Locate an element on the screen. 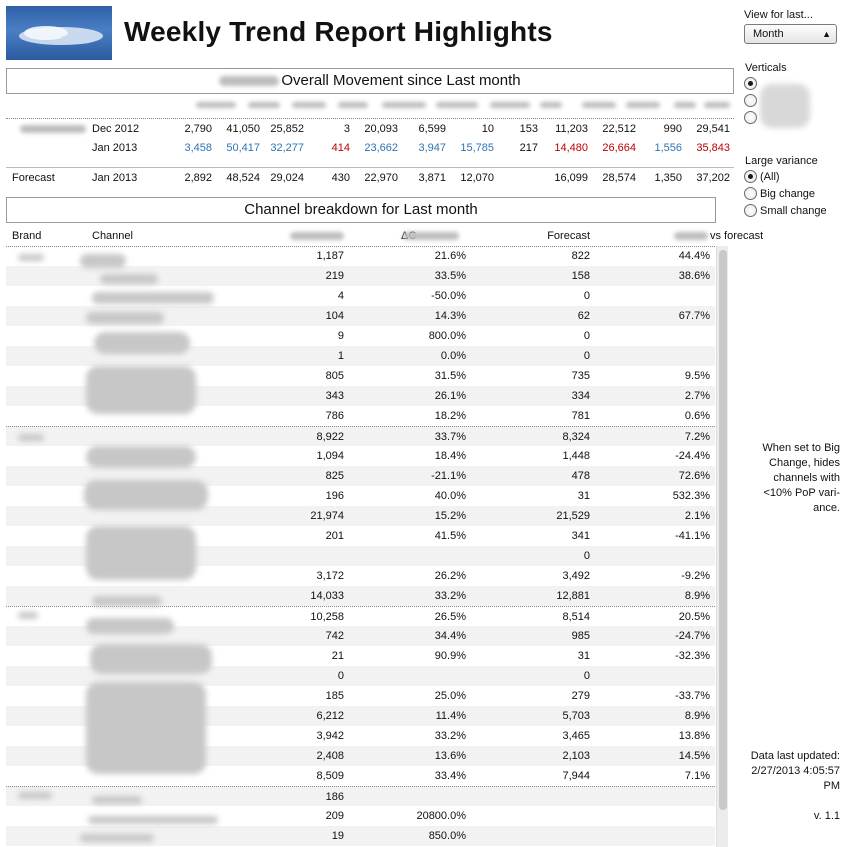 Image resolution: width=850 pixels, height=847 pixels. overall-value: 48,524 is located at coordinates (243, 178).